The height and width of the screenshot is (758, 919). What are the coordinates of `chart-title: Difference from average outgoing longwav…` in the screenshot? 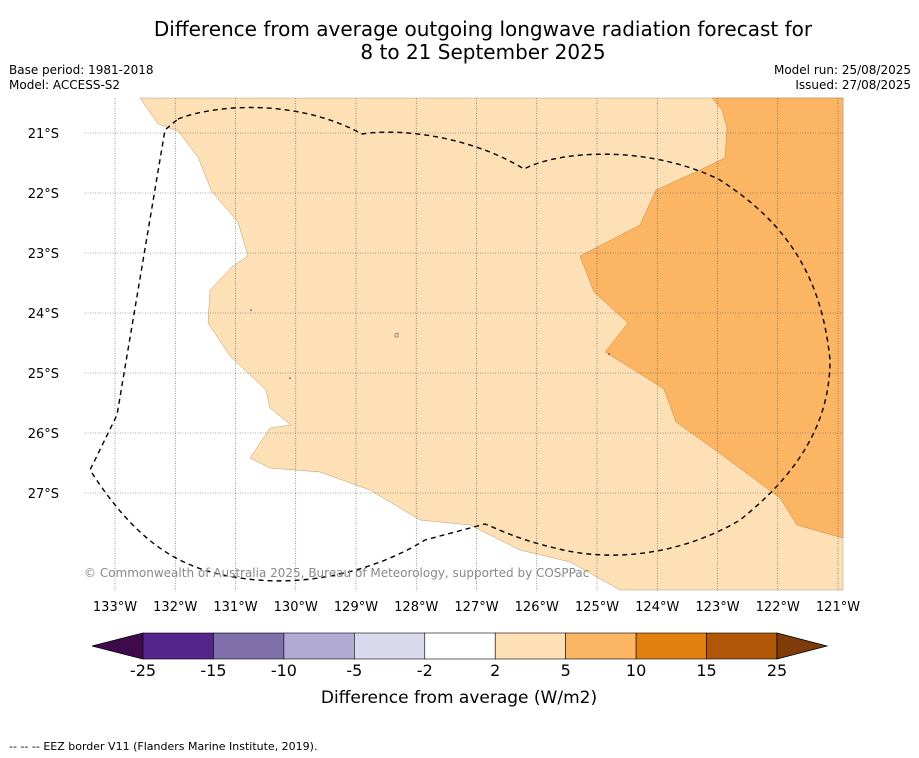 It's located at (459, 41).